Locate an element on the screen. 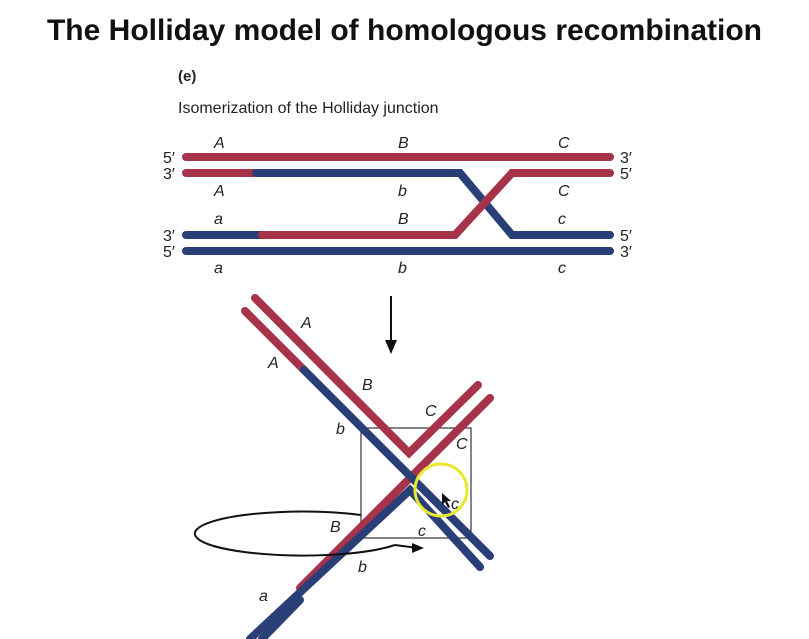 This screenshot has height=639, width=809. strand-blue-tail is located at coordinates (281, 617).